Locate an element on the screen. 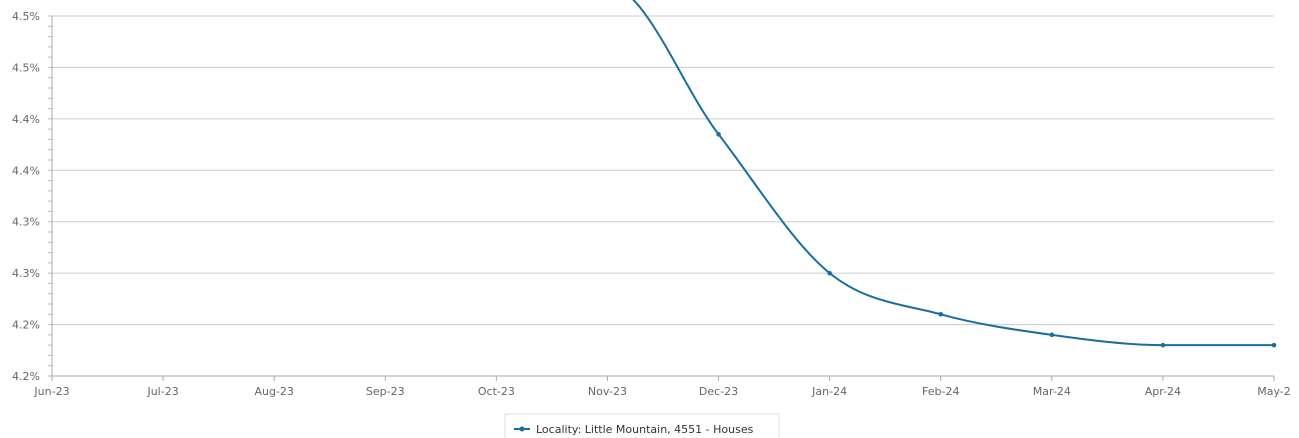 The image size is (1299, 438). legend-series-marker-icon is located at coordinates (522, 429).